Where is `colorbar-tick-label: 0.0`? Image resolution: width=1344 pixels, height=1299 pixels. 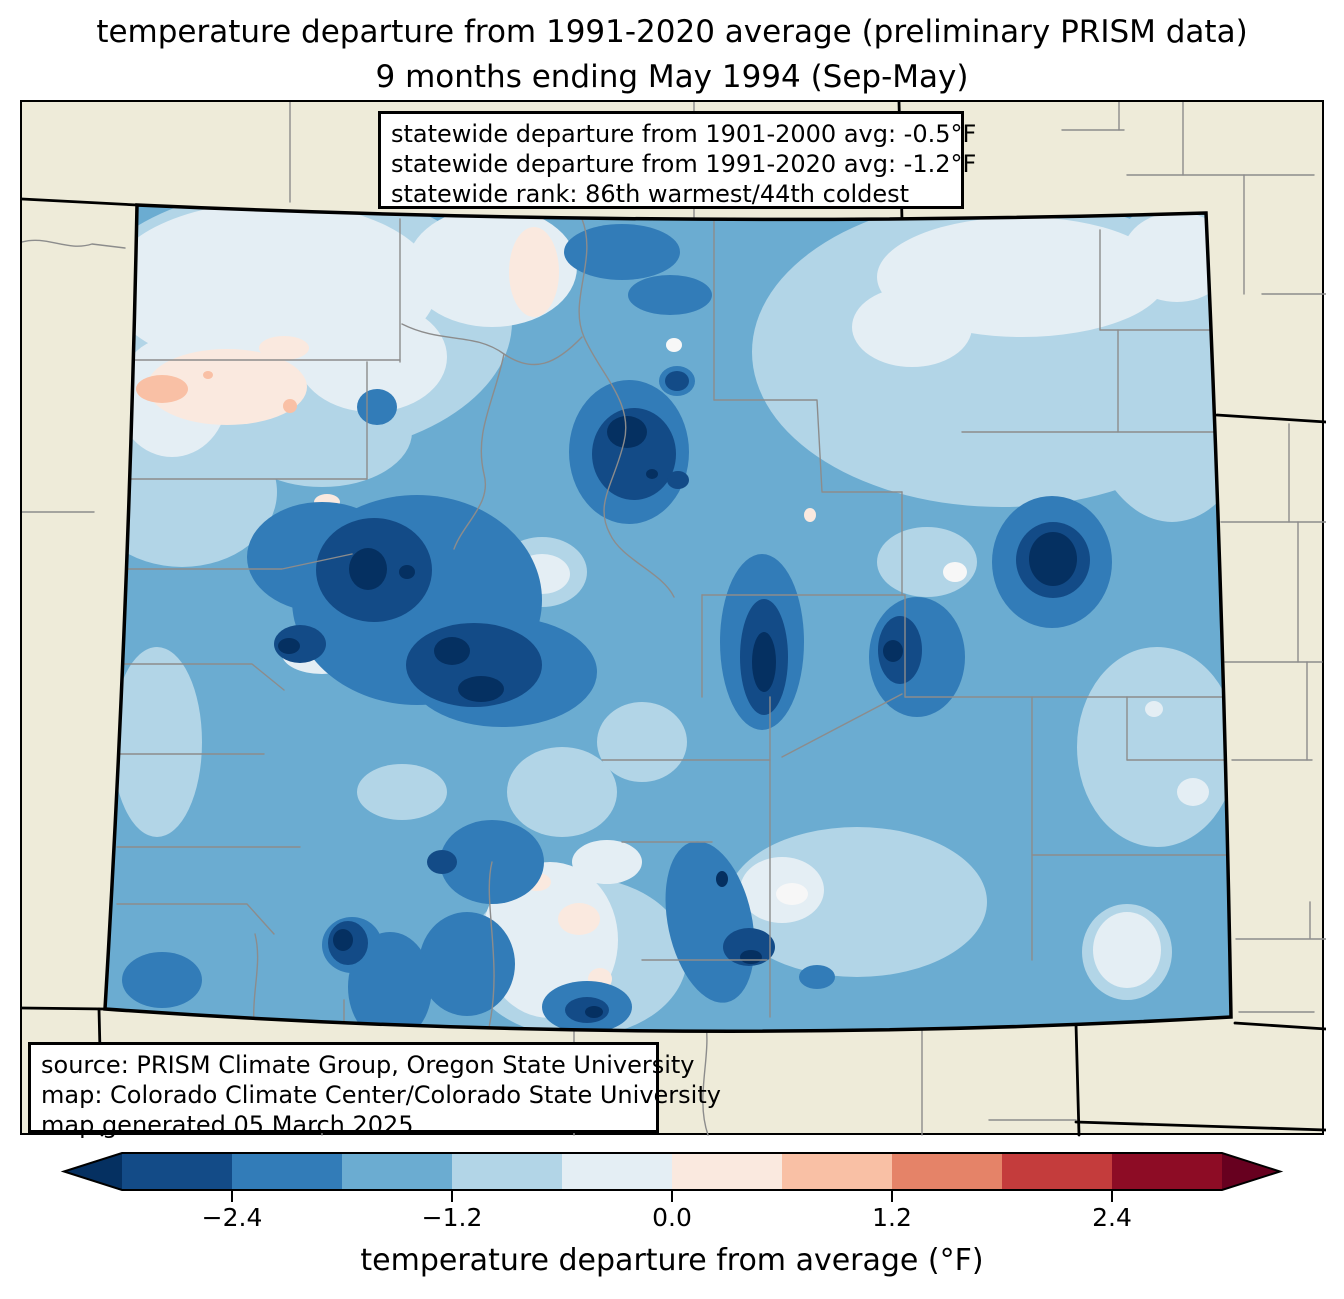 colorbar-tick-label: 0.0 is located at coordinates (672, 1217).